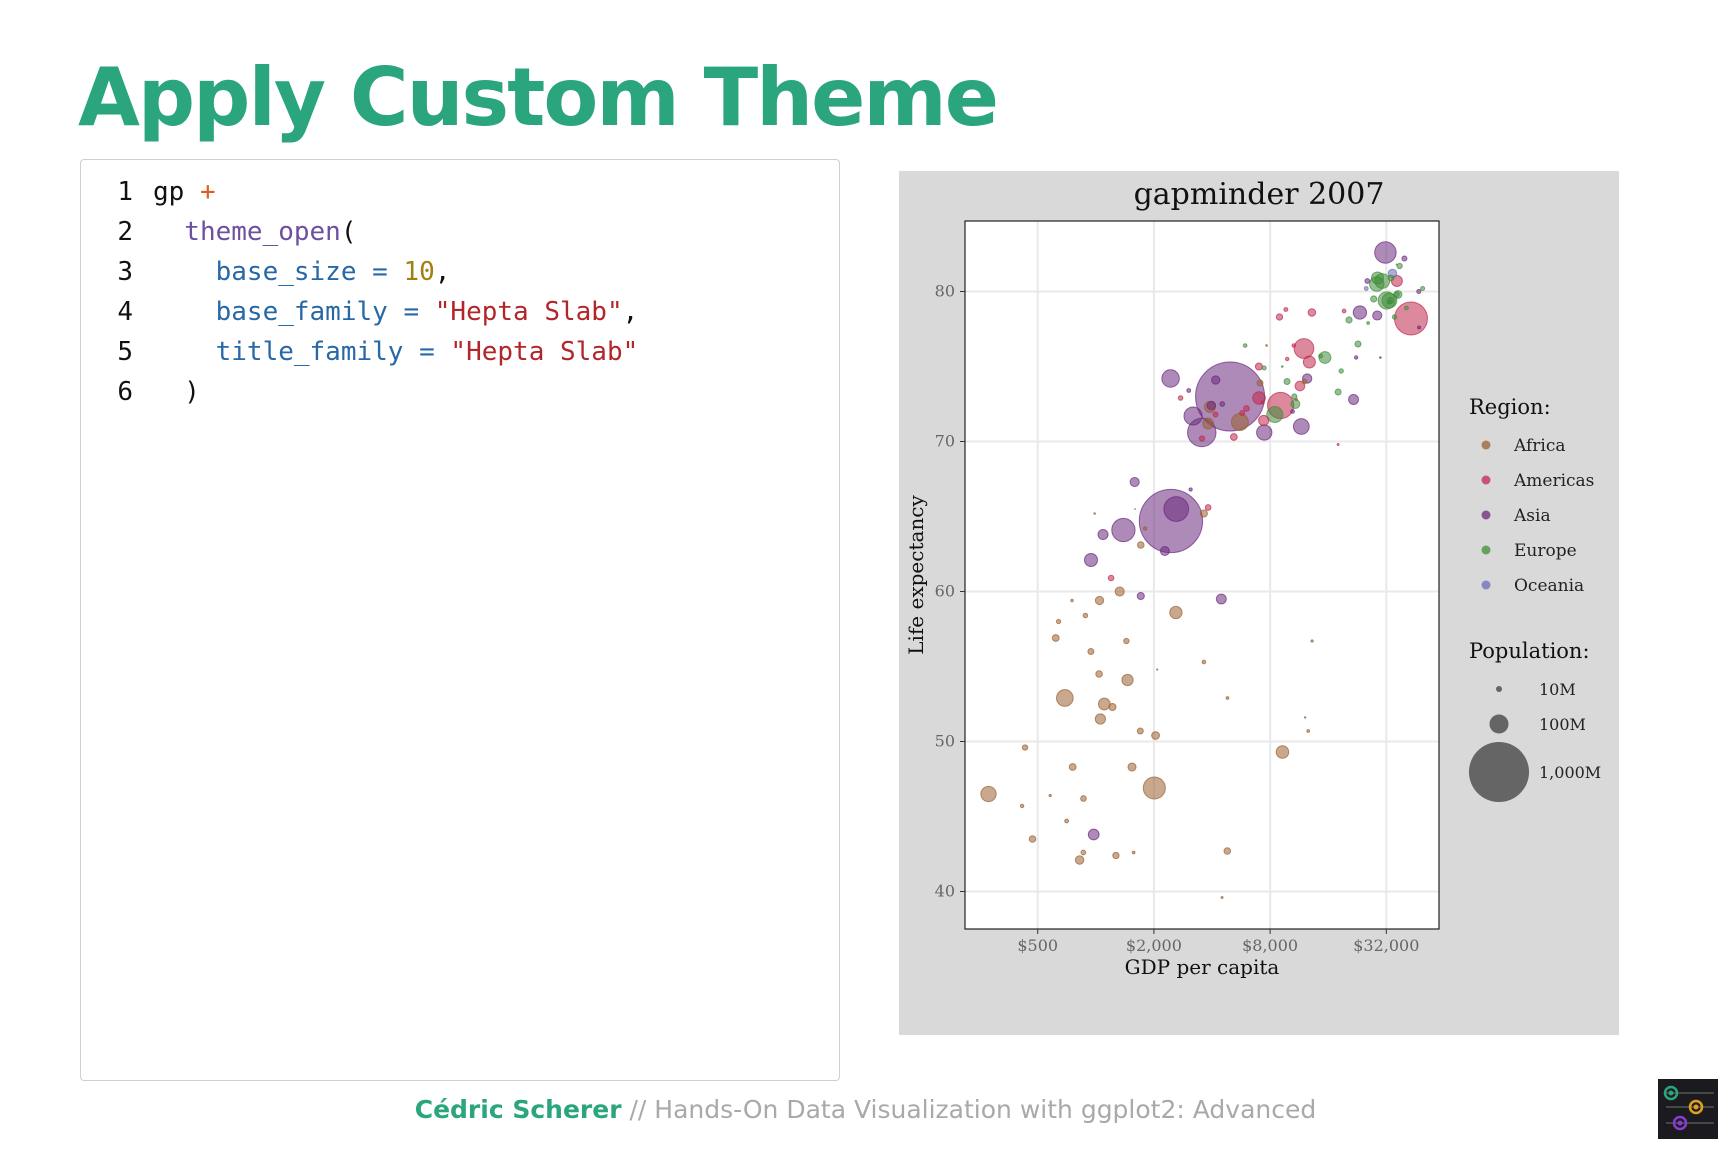 This screenshot has width=1731, height=1155. I want to click on code-token: theme_open, so click(247, 232).